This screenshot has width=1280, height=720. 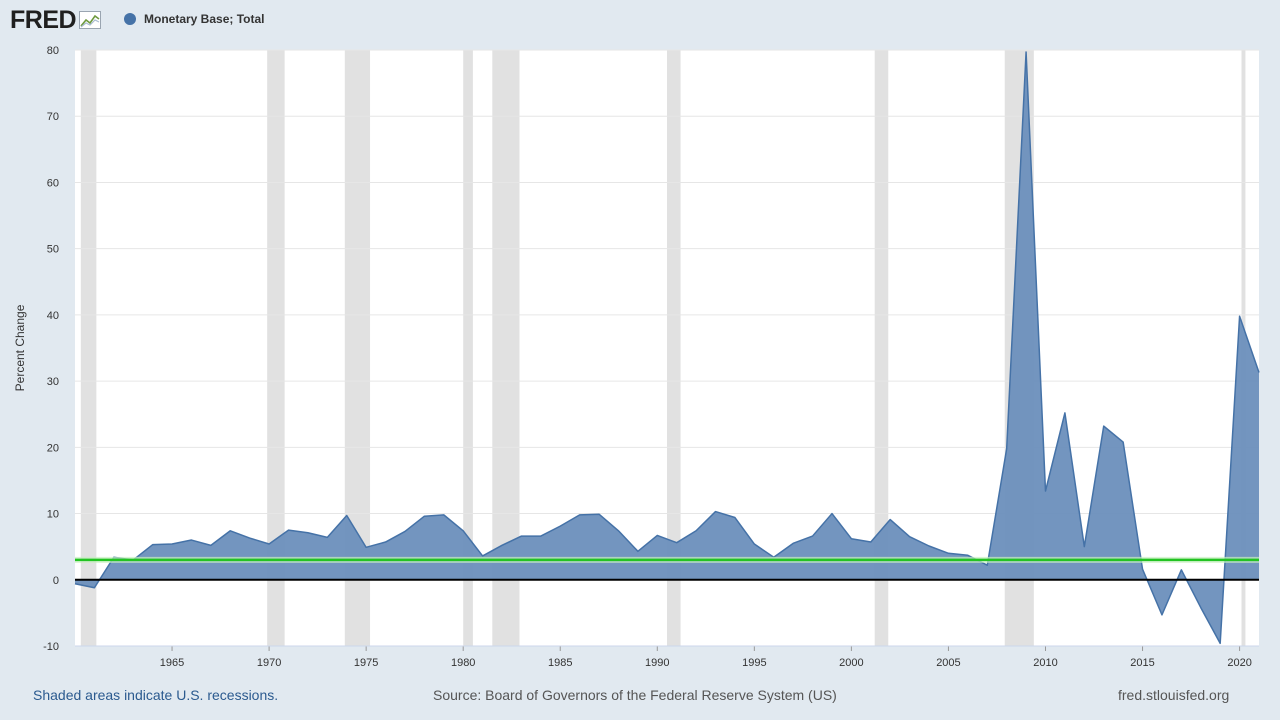 What do you see at coordinates (53, 382) in the screenshot?
I see `y-tick-label: 30` at bounding box center [53, 382].